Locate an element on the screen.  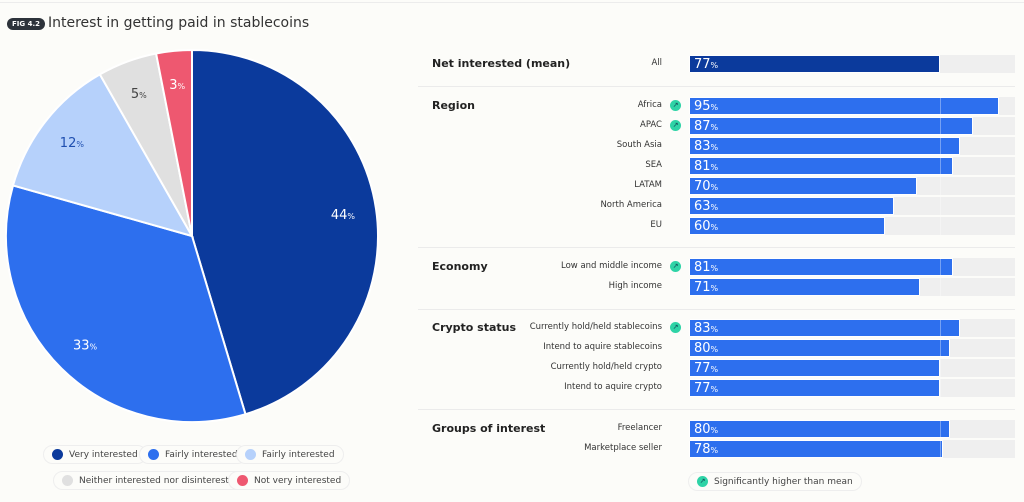
bar-row: Currently hold/held stablecoins ↗ 83% is located at coordinates (716, 328).